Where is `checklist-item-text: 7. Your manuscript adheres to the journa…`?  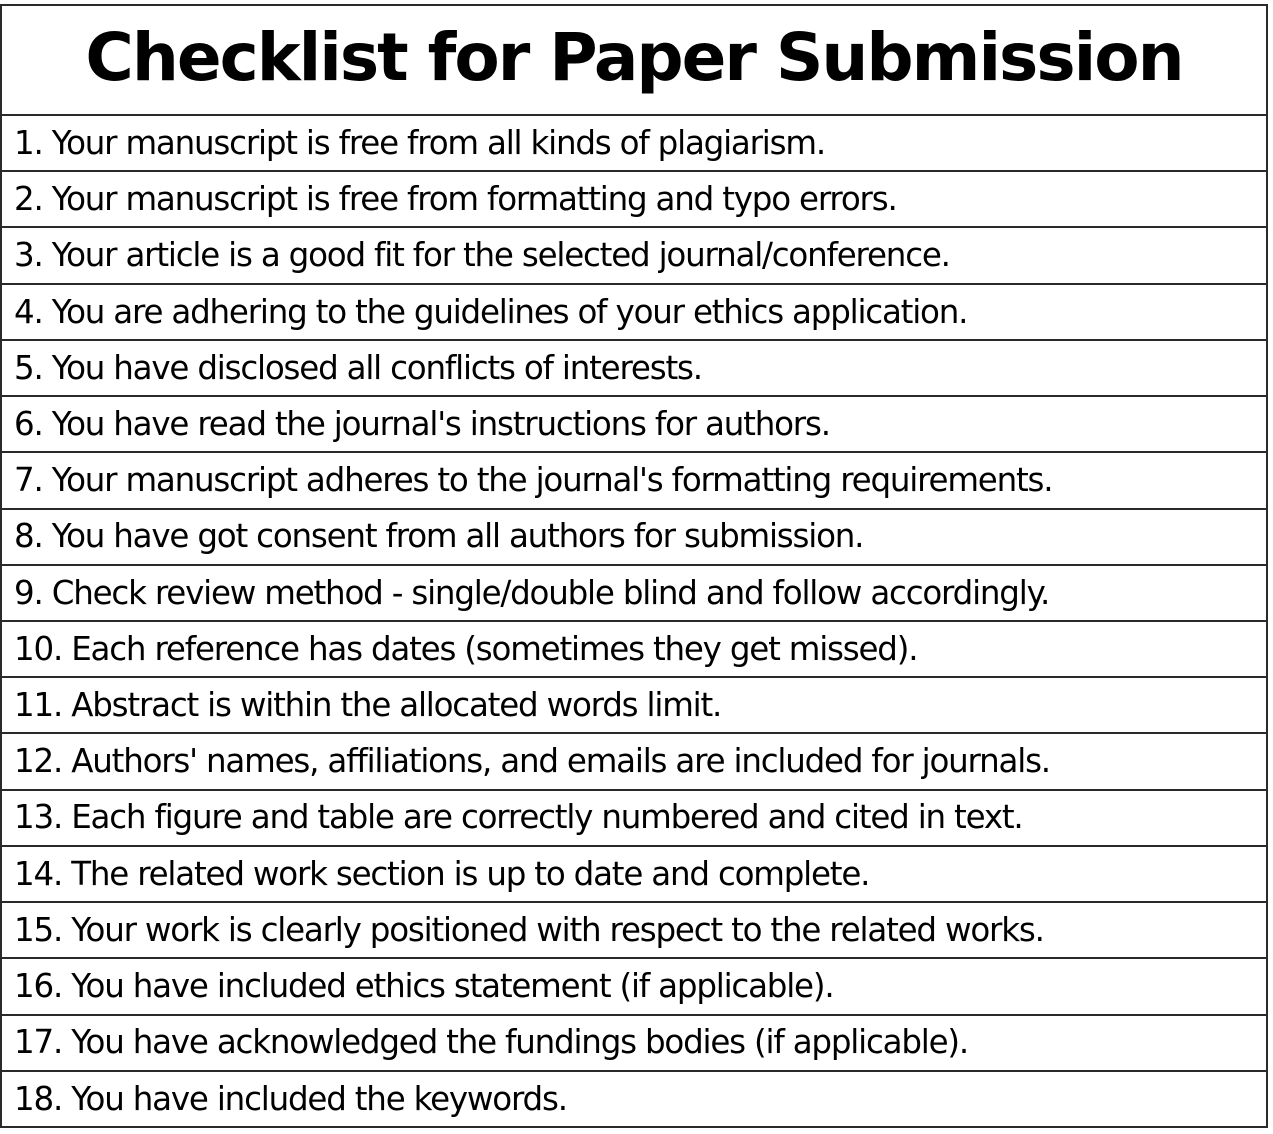 checklist-item-text: 7. Your manuscript adheres to the journa… is located at coordinates (534, 480).